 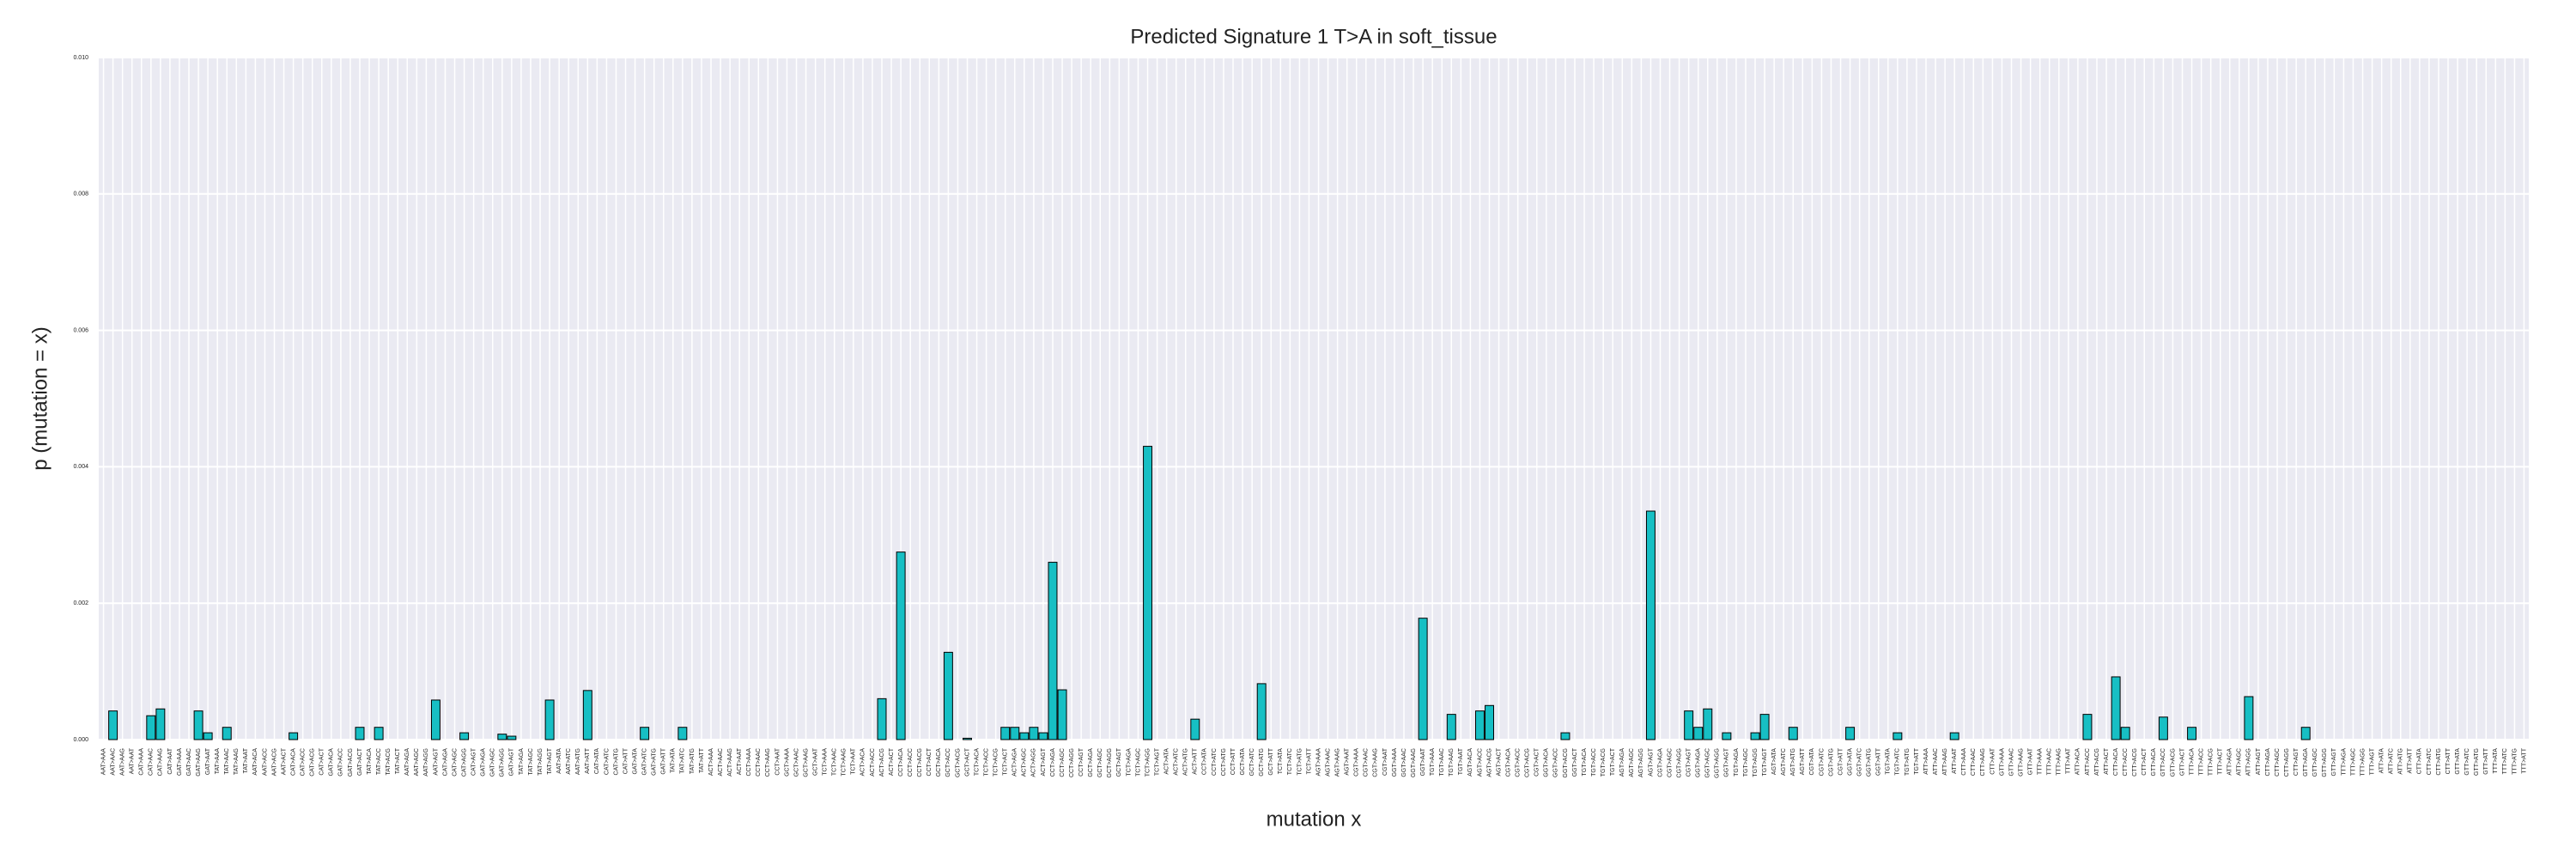 I want to click on x-tick-label: TAT>AAG, so click(x=237, y=761).